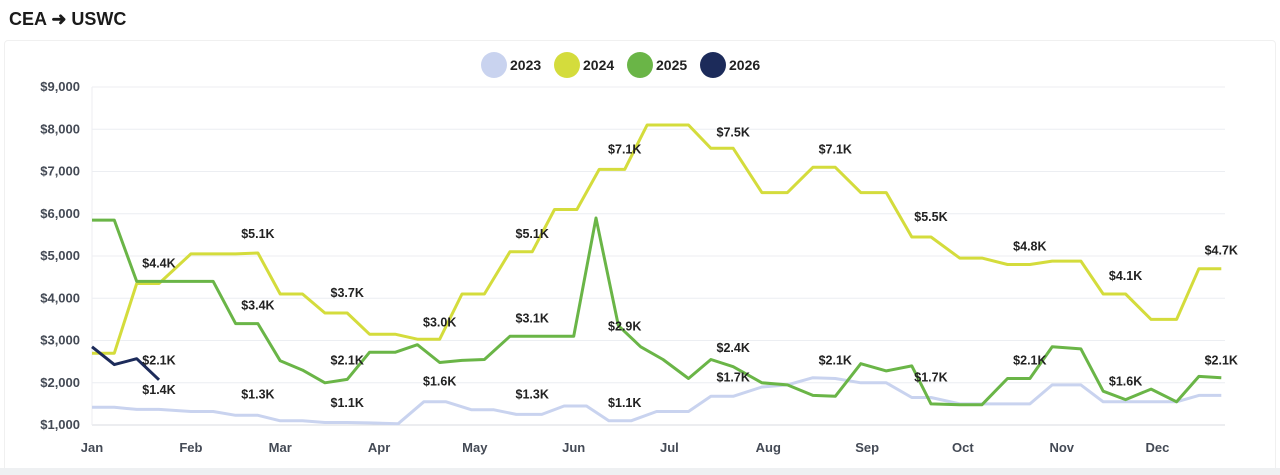 The image size is (1280, 475). I want to click on x-tick-label: Aug, so click(768, 447).